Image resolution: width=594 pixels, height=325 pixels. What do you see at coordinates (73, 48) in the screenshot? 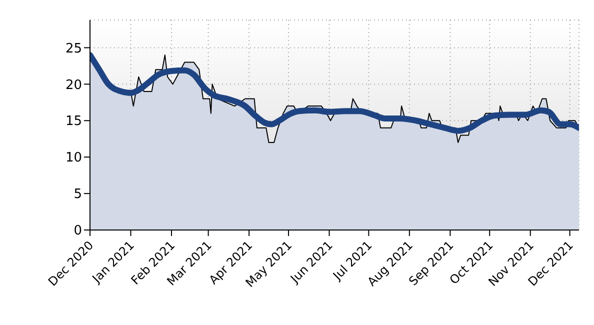
I see `y-tick-label: 25` at bounding box center [73, 48].